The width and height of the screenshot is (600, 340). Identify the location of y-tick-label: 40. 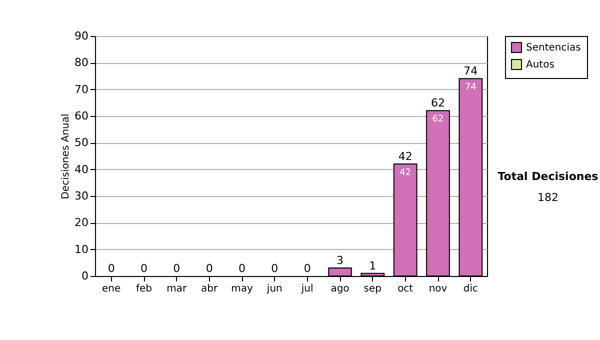
(81, 169).